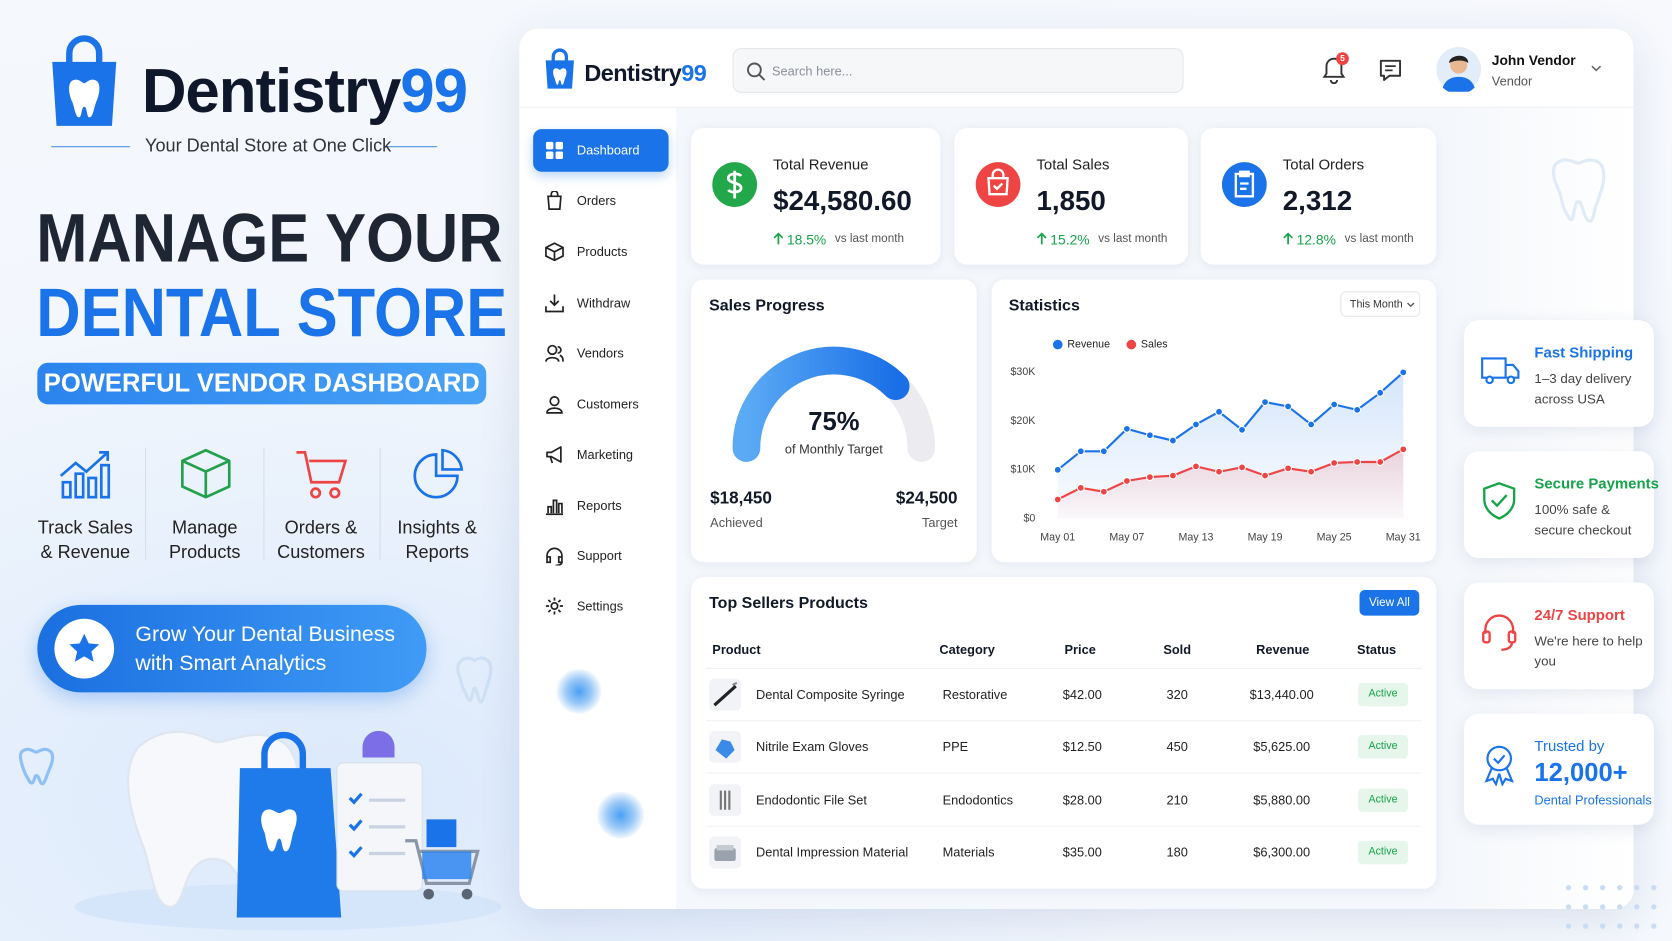  What do you see at coordinates (600, 556) in the screenshot?
I see `nav-item: Support` at bounding box center [600, 556].